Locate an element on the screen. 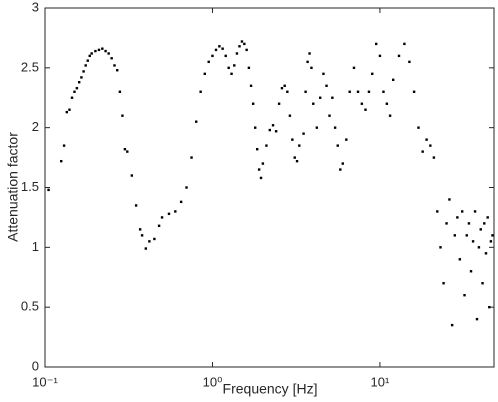 The height and width of the screenshot is (402, 498). y-tick-label: 0.5 is located at coordinates (30, 306).